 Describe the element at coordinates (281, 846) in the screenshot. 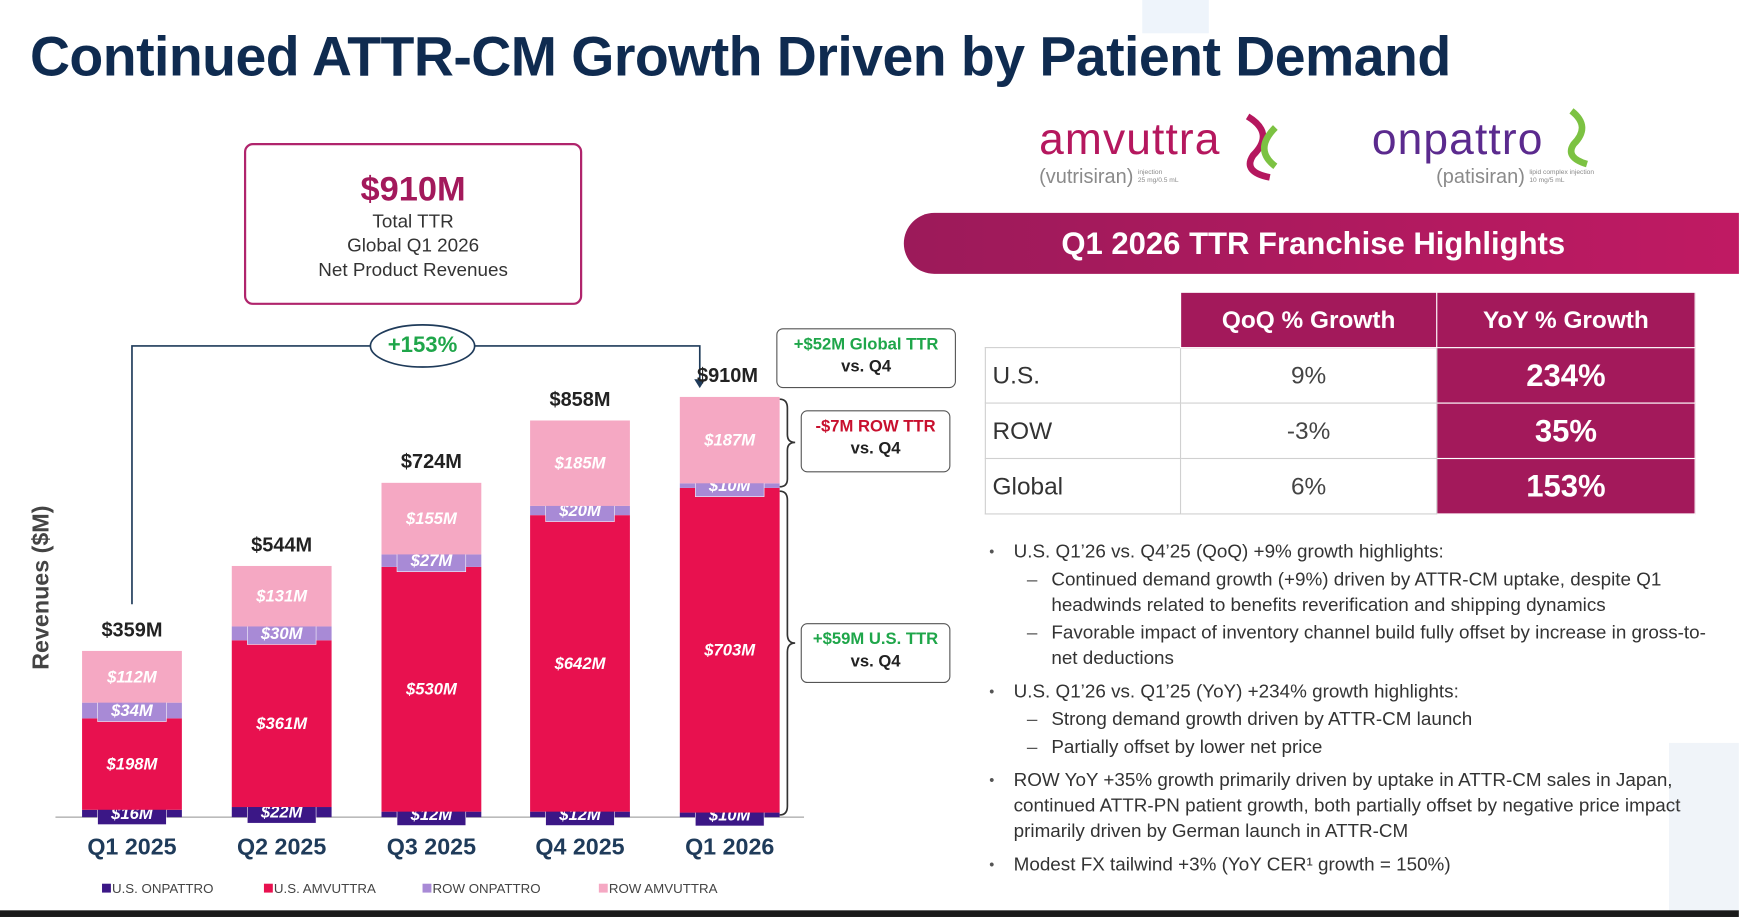

I see `x-tick-label: Q2 2025` at that location.